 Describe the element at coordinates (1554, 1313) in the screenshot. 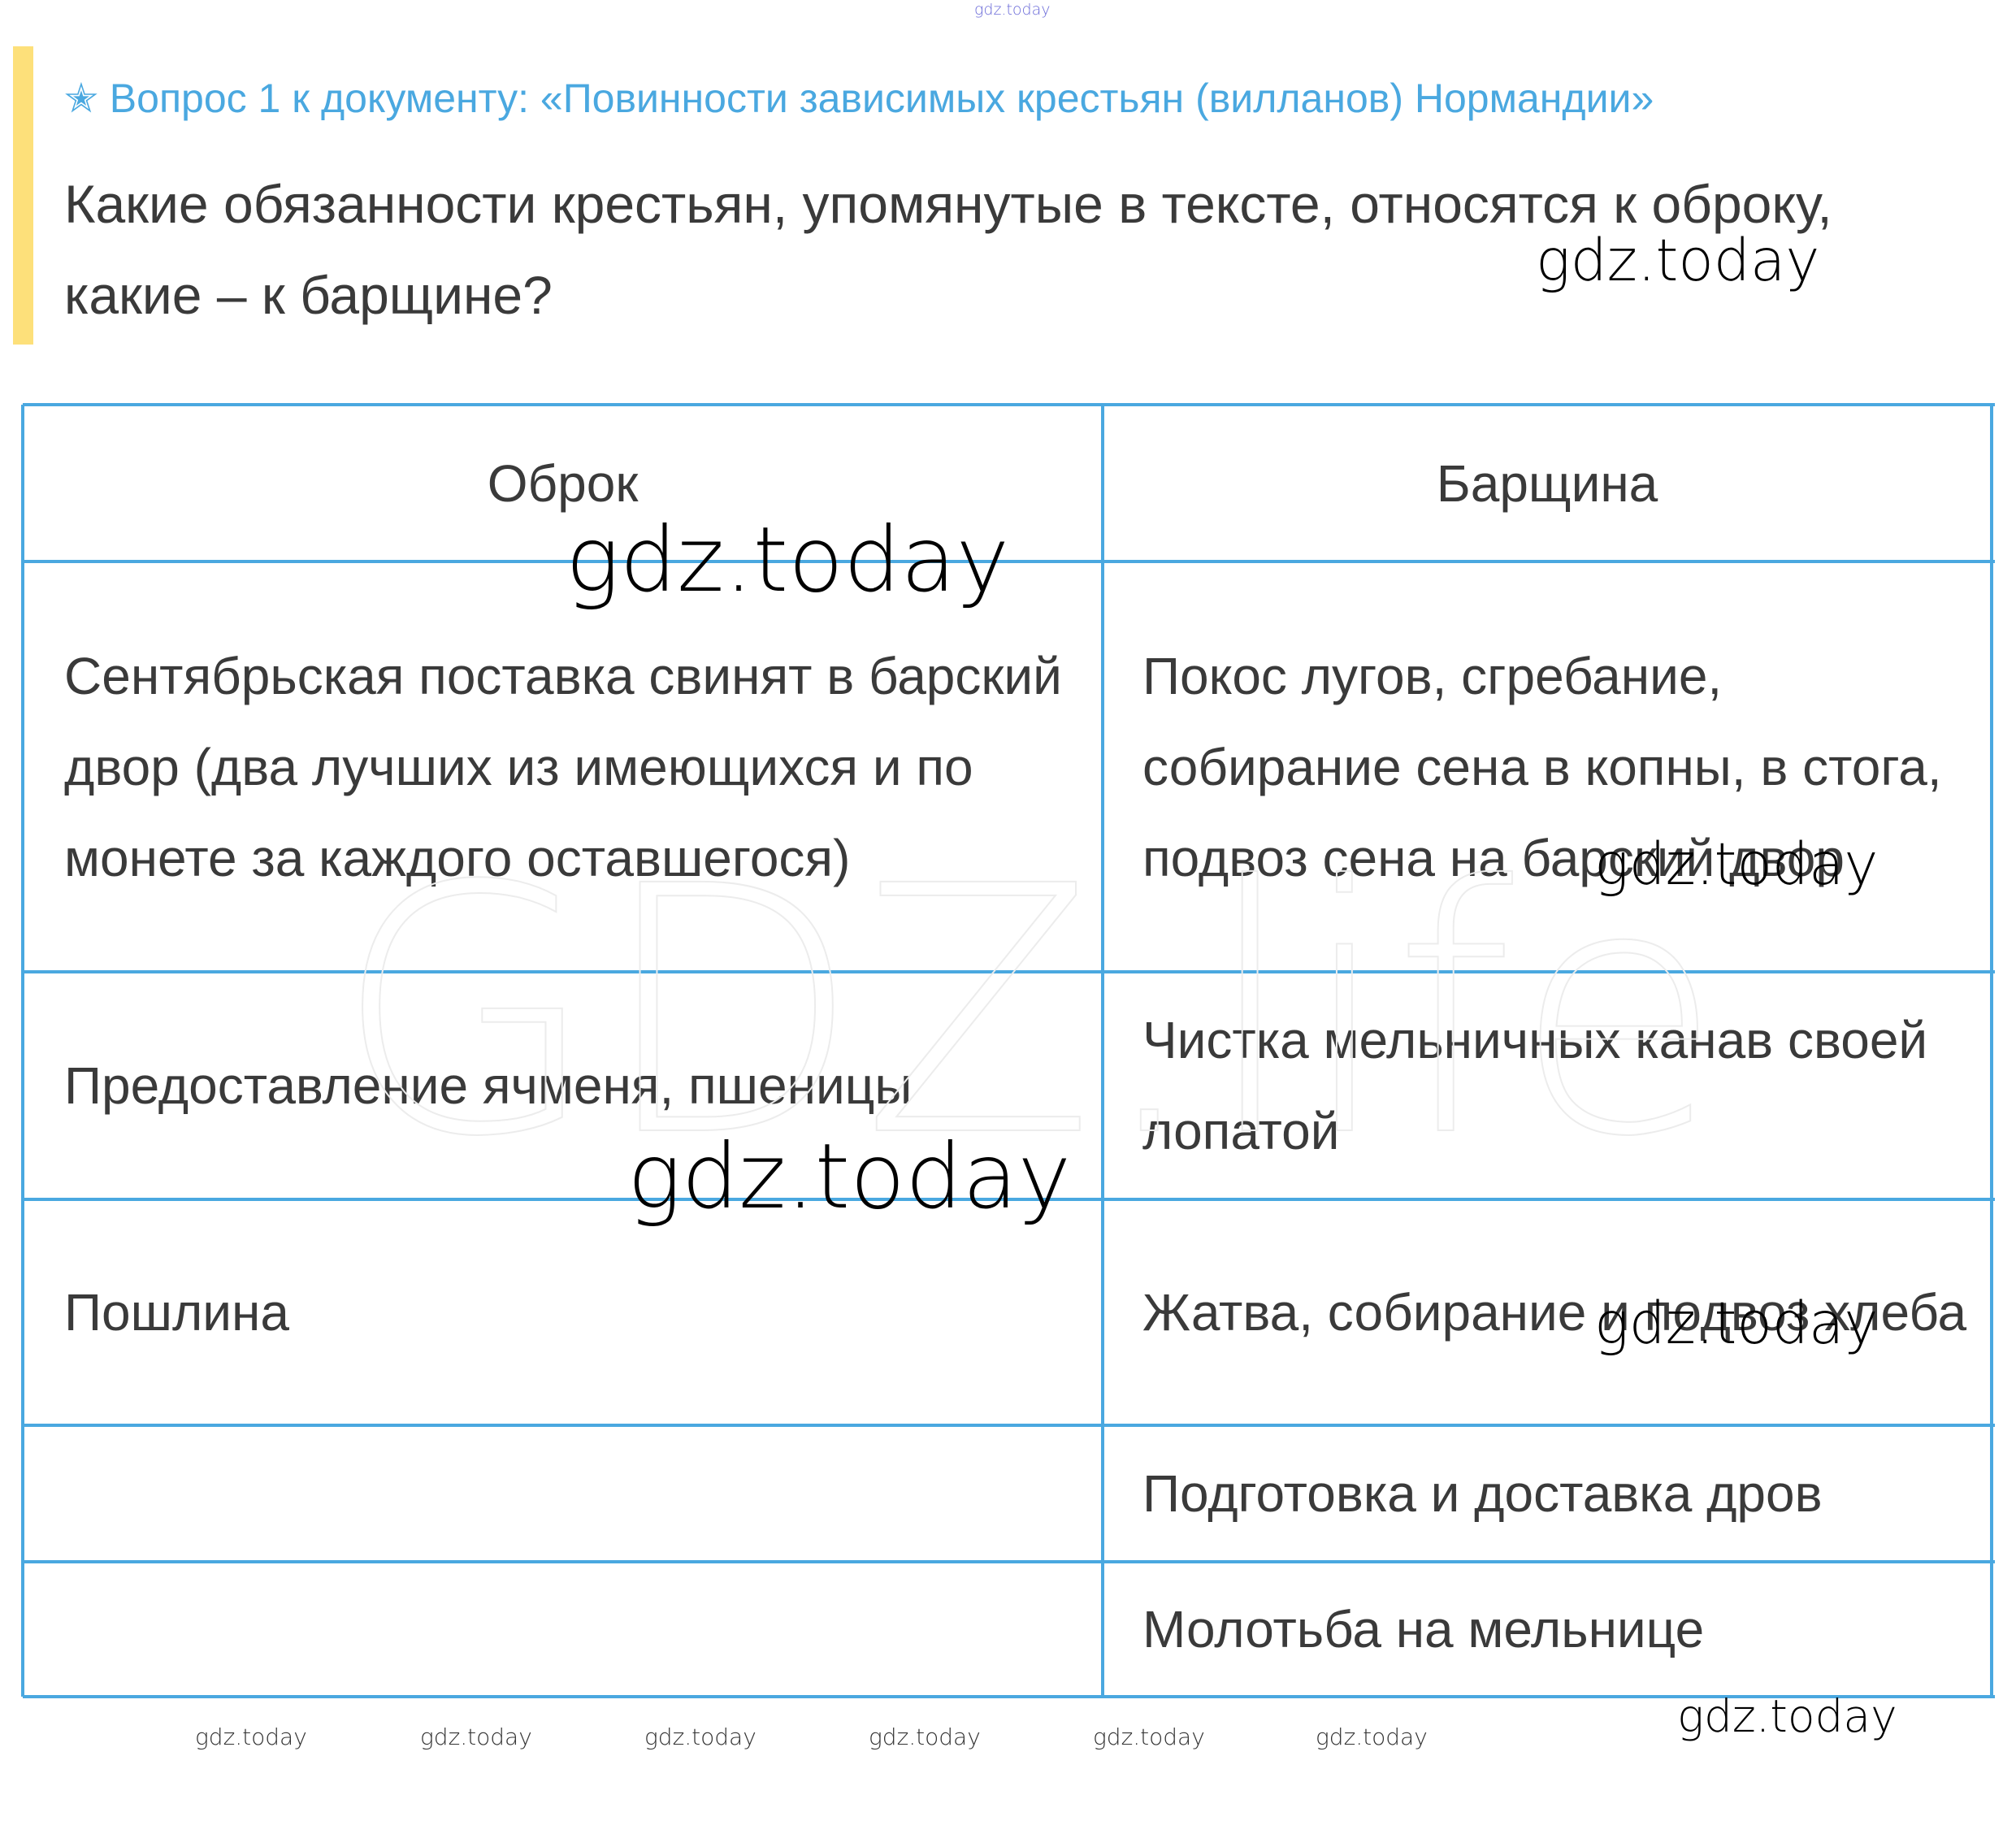

I see `table-cell: Жатва, собирание и подвоз хлеба` at that location.